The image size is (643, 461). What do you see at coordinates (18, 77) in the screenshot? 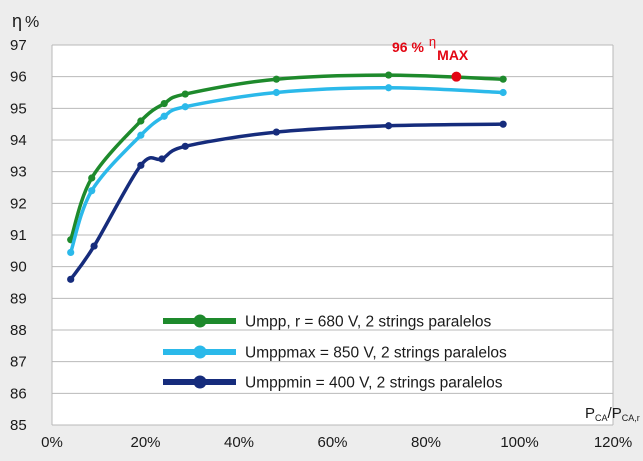
I see `y-tick-label: 96` at bounding box center [18, 77].